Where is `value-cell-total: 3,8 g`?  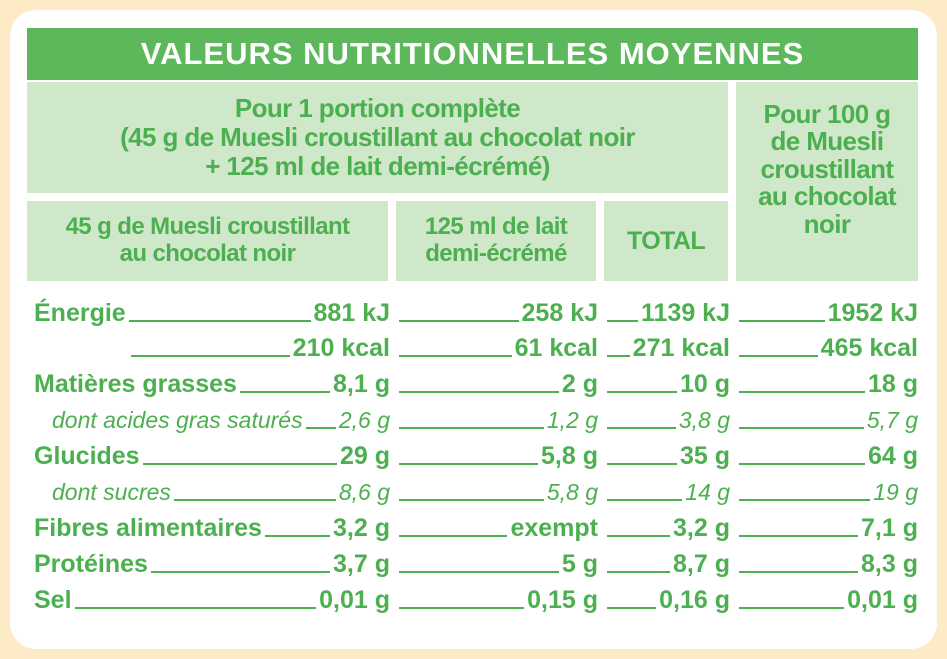 value-cell-total: 3,8 g is located at coordinates (667, 420).